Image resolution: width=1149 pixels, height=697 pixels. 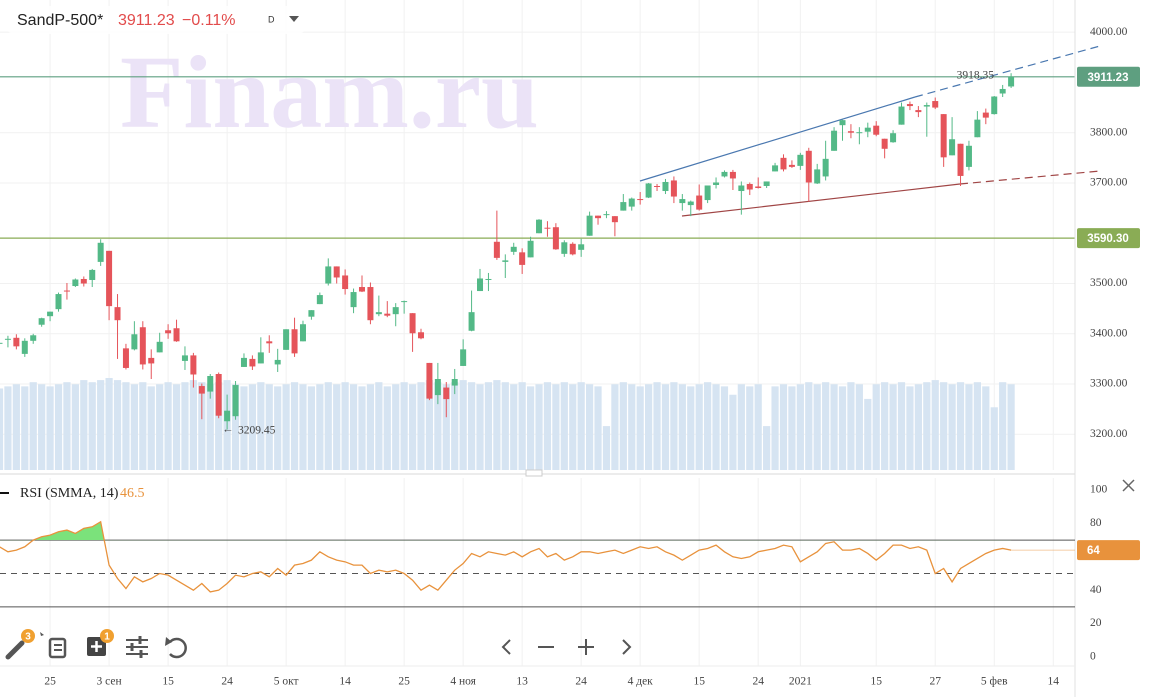 What do you see at coordinates (15, 650) in the screenshot?
I see `pencil-icon` at bounding box center [15, 650].